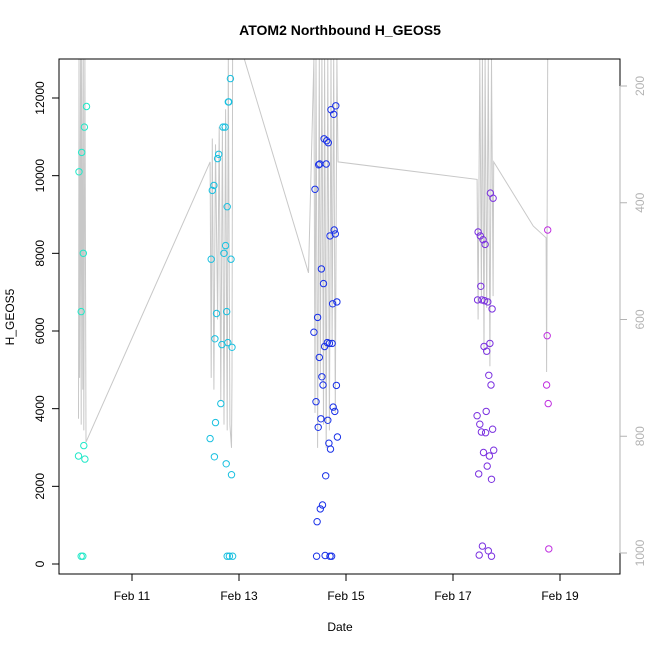  Describe the element at coordinates (40, 253) in the screenshot. I see `y-tick-label: 8000` at that location.